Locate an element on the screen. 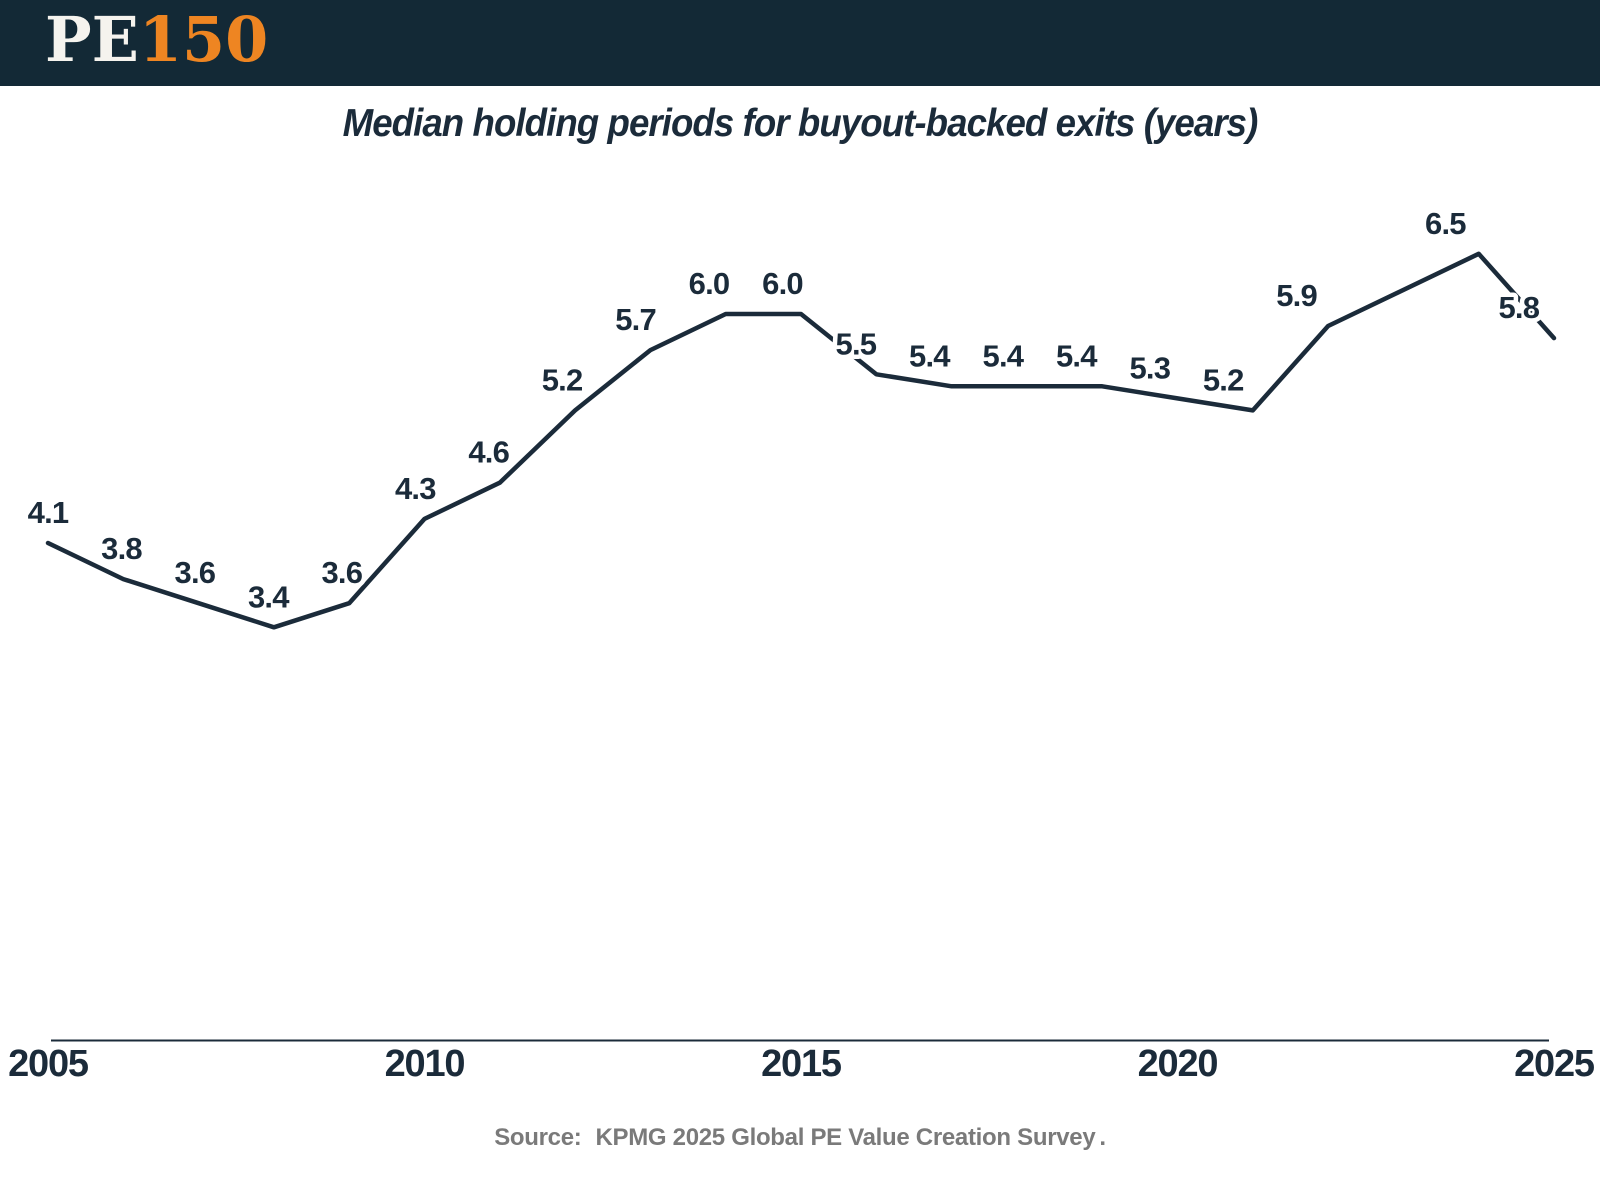 This screenshot has width=1600, height=1200. x-tick-label-2020: 2020 is located at coordinates (1178, 1064).